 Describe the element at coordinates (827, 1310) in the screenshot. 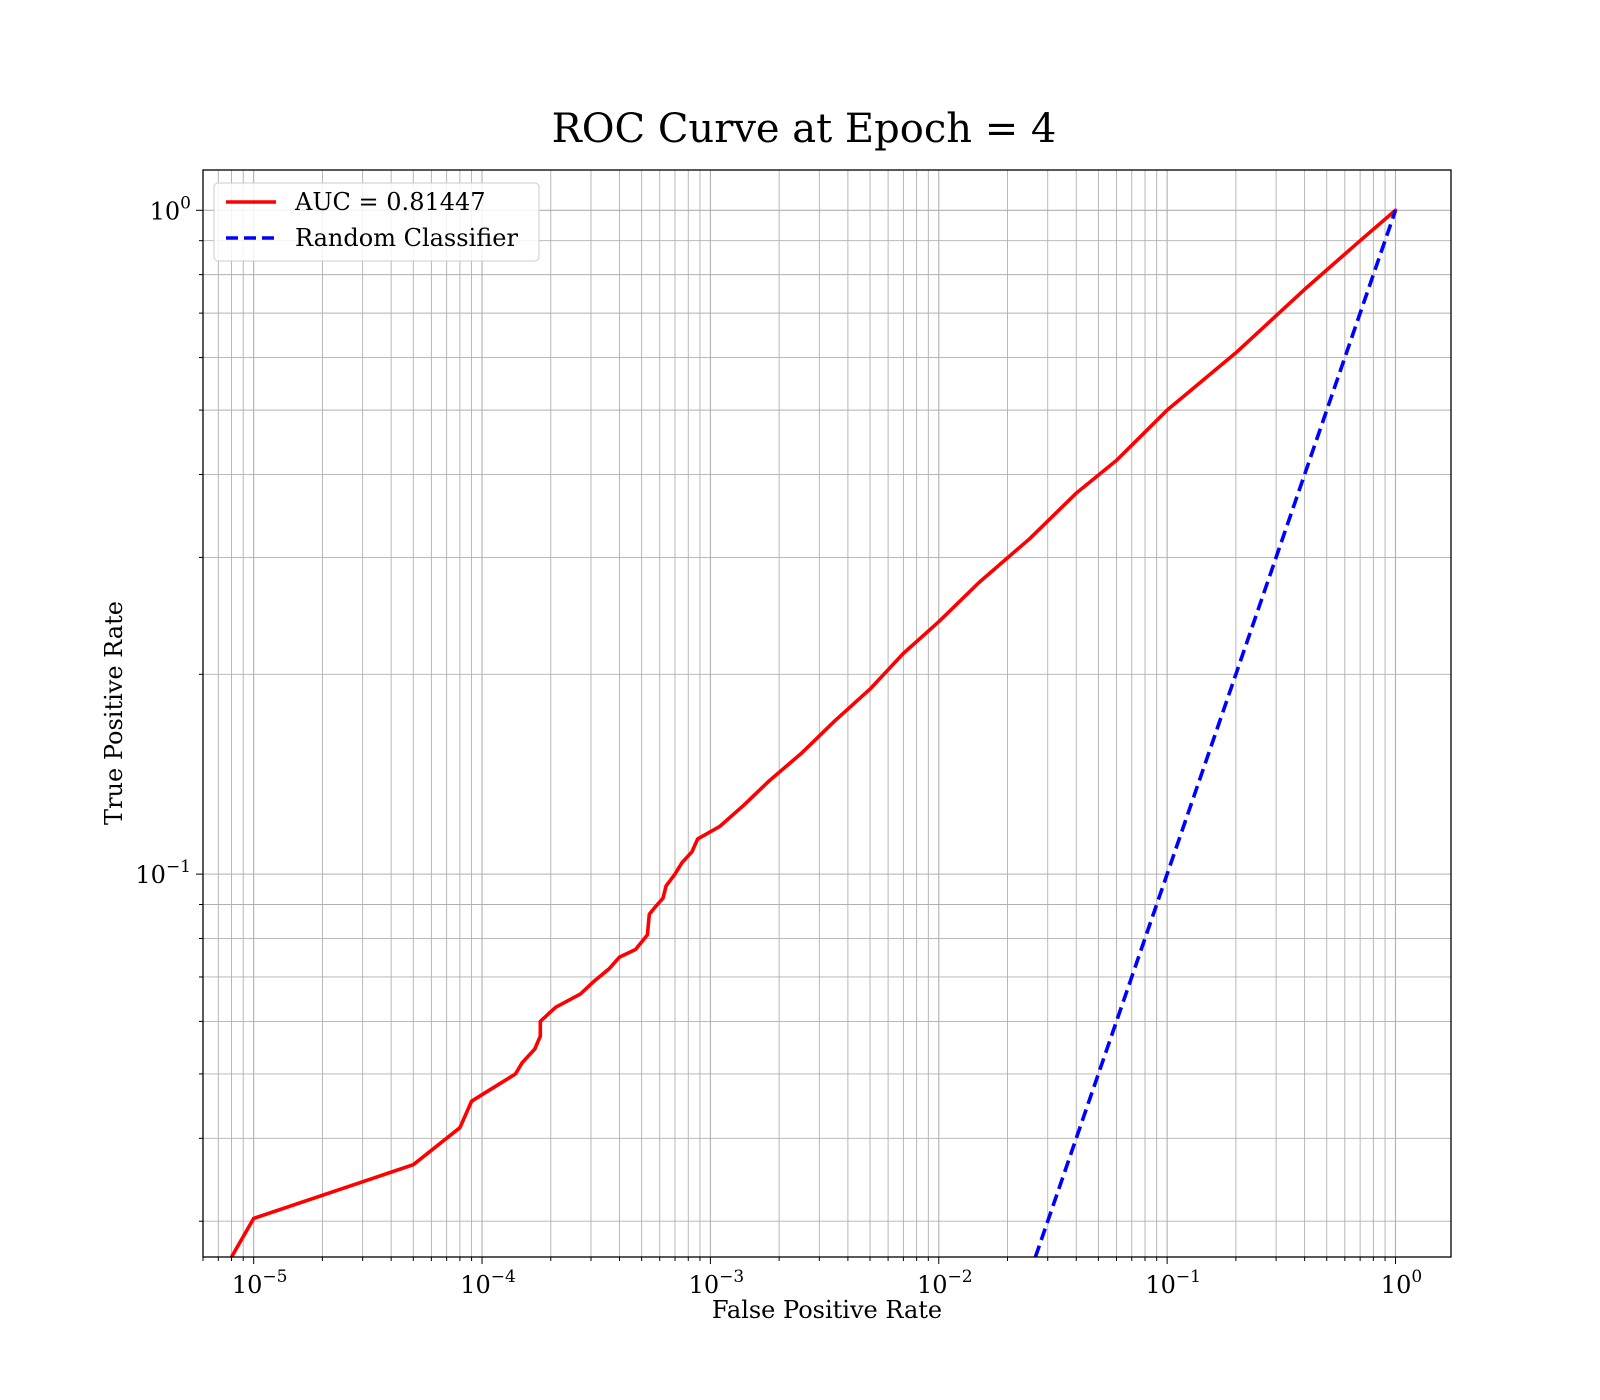

I see `x-axis-label: False Positive Rate` at that location.